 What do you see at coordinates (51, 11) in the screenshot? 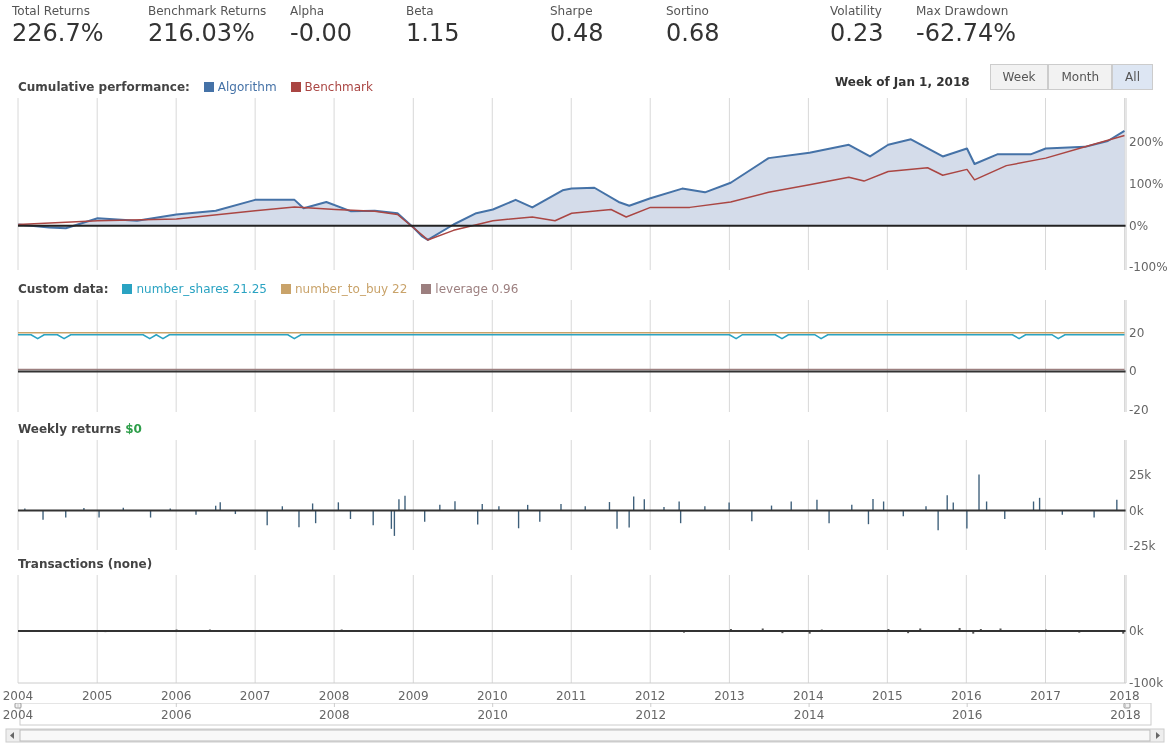
I see `category-label: Total Returns` at bounding box center [51, 11].